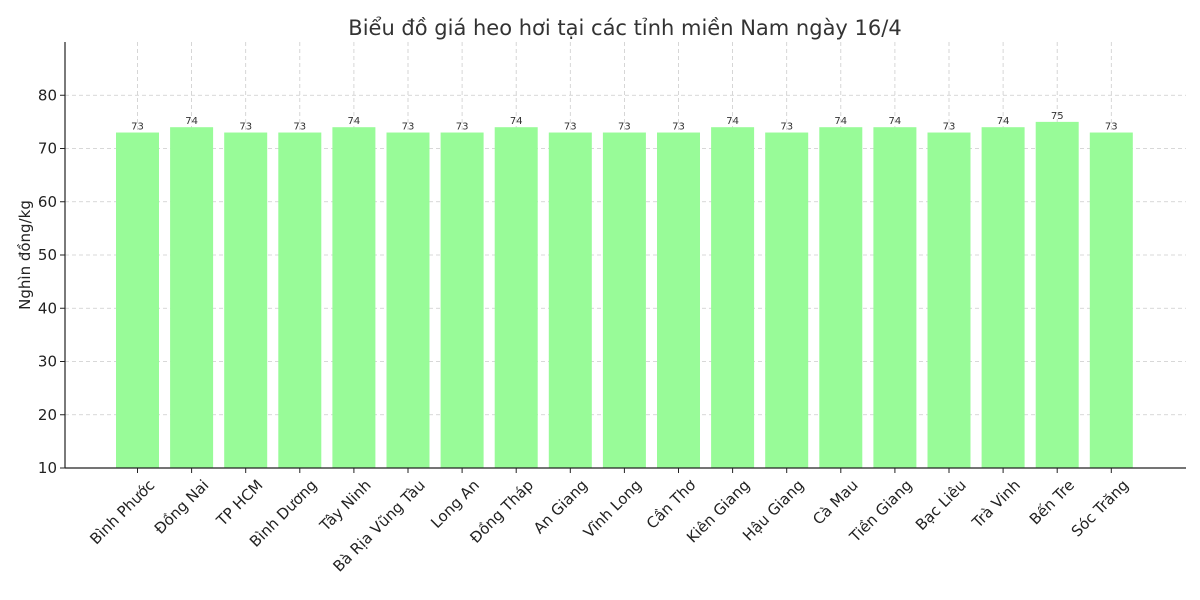 This screenshot has width=1200, height=600. I want to click on x-tick-label: Cần Thơ, so click(671, 504).